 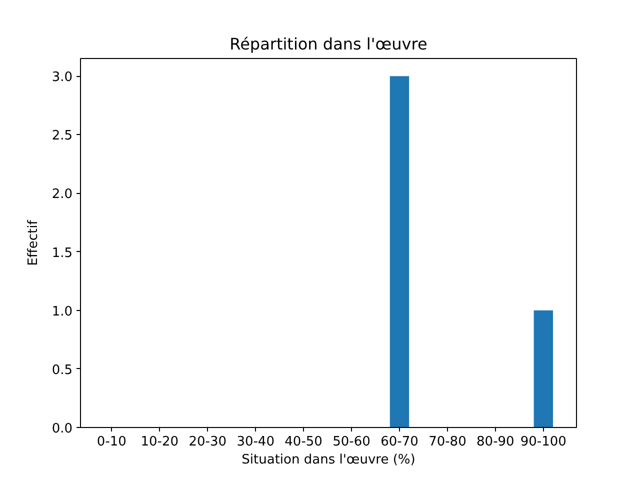 I want to click on x-tick-label: 90-100, so click(x=543, y=442).